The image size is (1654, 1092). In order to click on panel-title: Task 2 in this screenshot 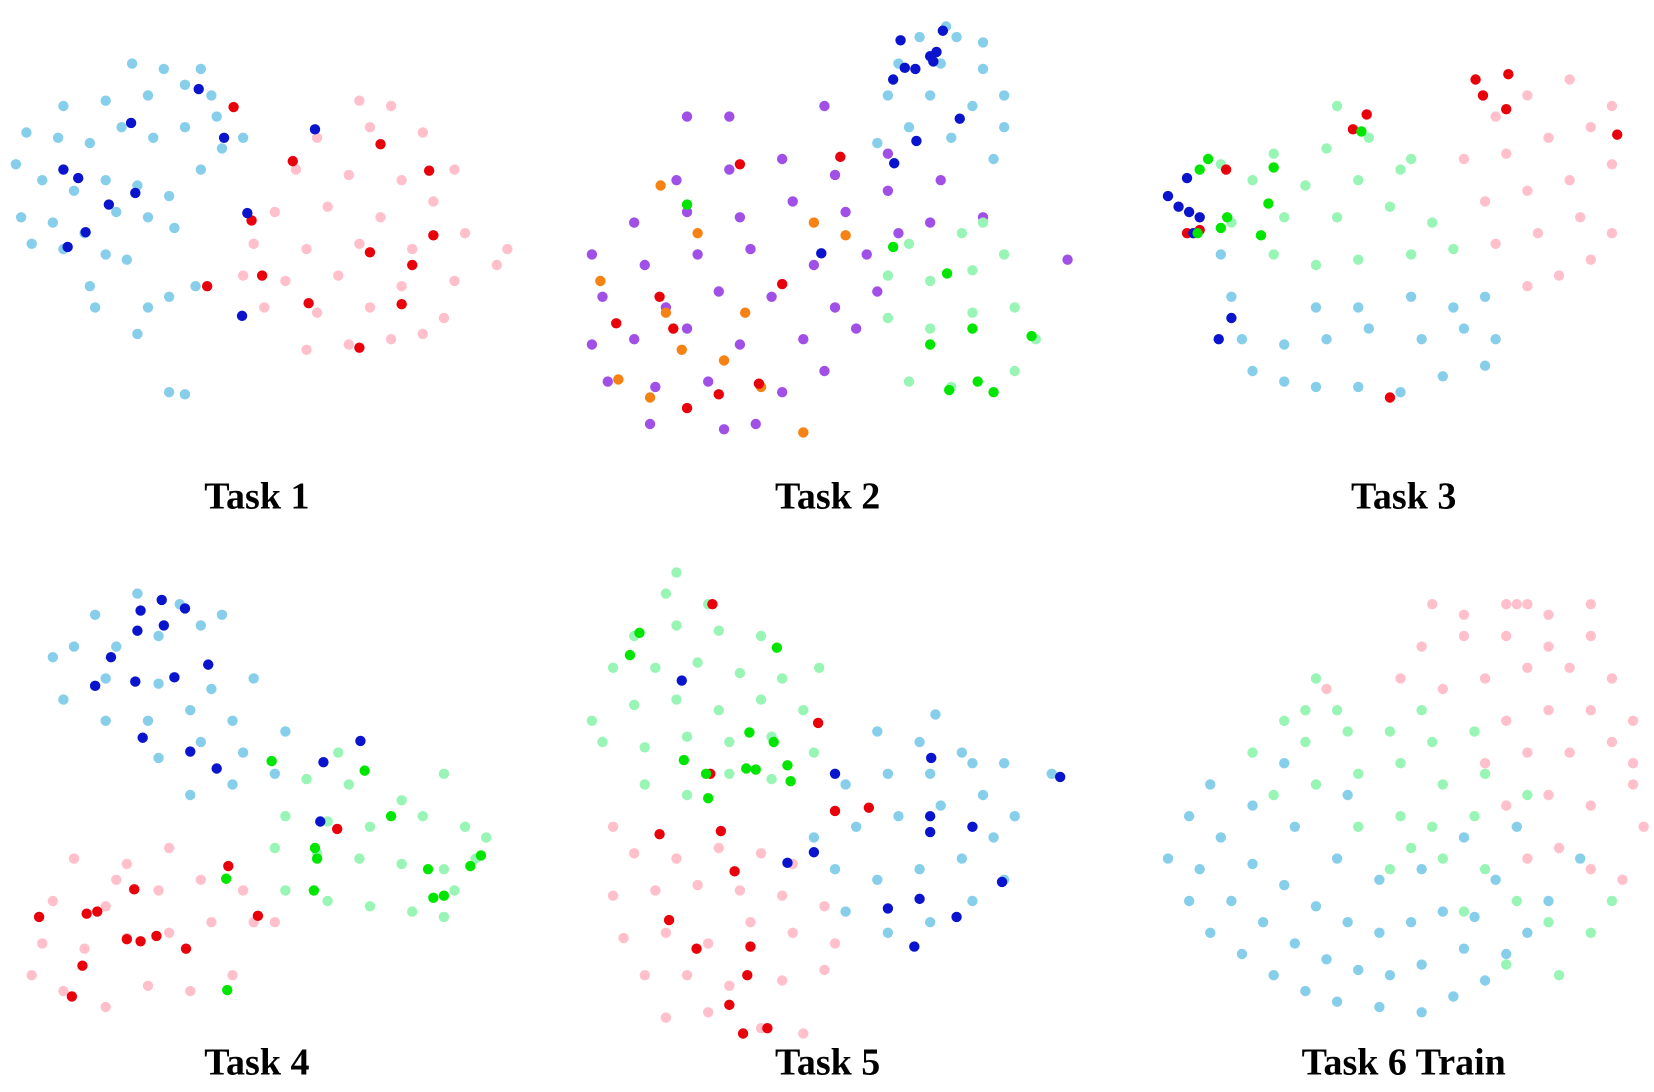, I will do `click(827, 497)`.